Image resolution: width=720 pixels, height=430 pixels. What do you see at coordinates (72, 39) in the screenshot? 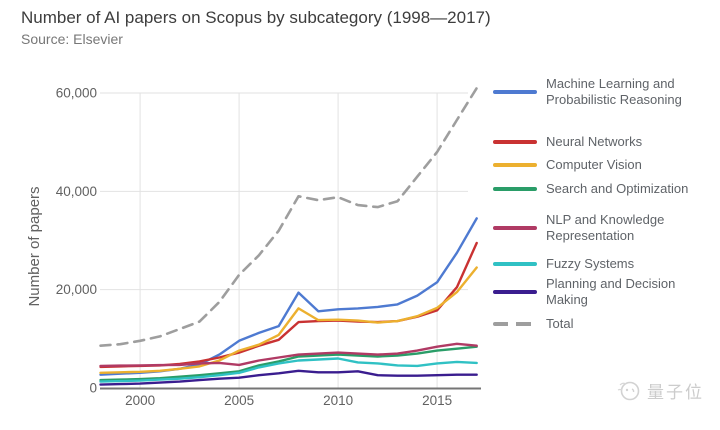
I see `chart-source: Source: Elsevier` at bounding box center [72, 39].